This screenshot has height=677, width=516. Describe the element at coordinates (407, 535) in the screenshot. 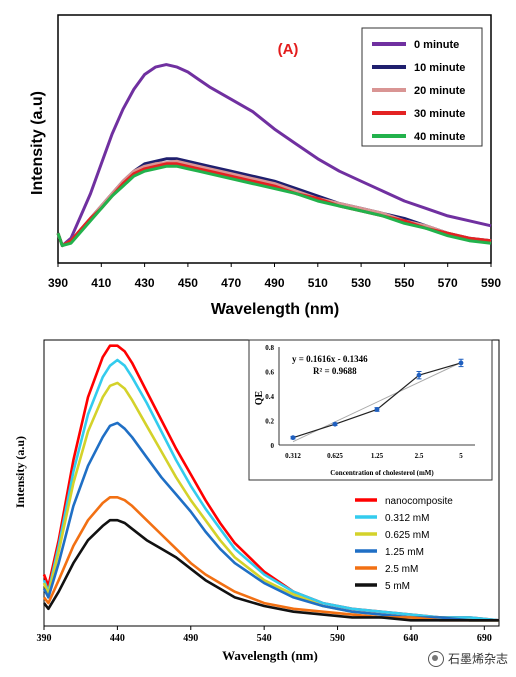

I see `legend-label-0-625-mm: 0.625 mM` at that location.